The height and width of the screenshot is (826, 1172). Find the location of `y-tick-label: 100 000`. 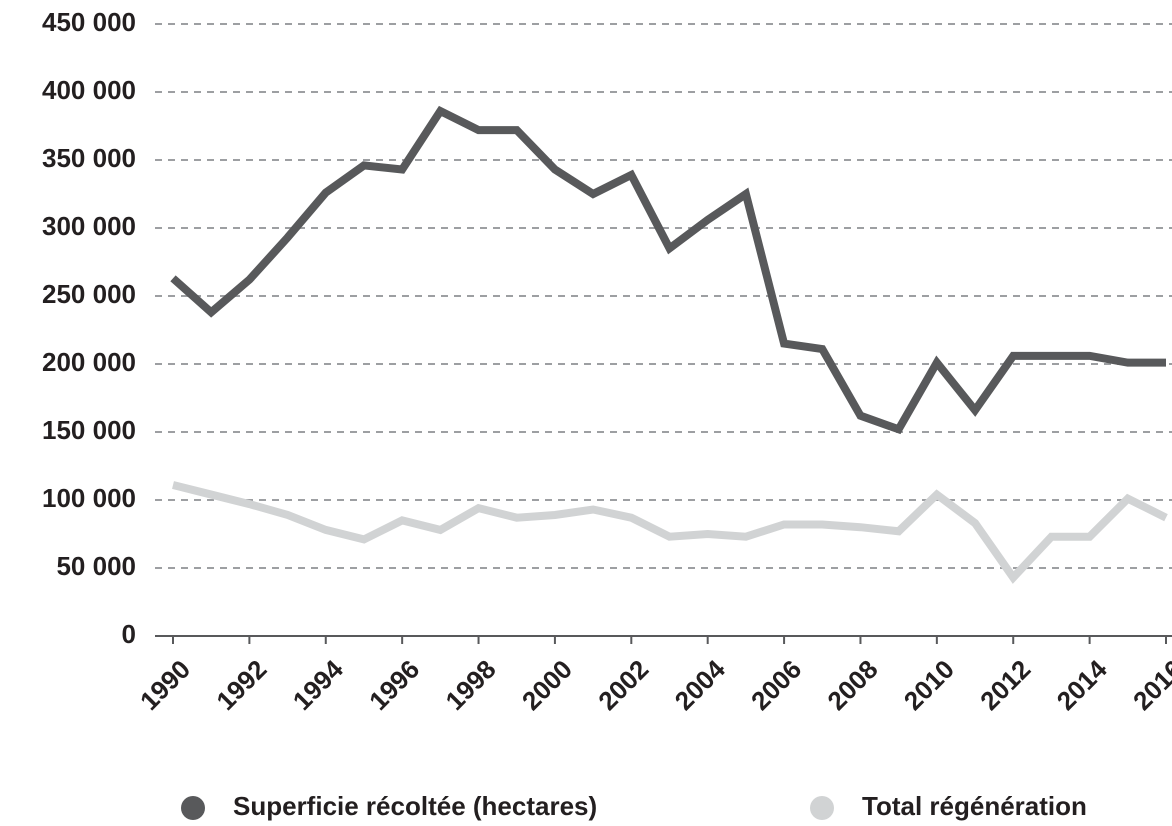

y-tick-label: 100 000 is located at coordinates (89, 498).